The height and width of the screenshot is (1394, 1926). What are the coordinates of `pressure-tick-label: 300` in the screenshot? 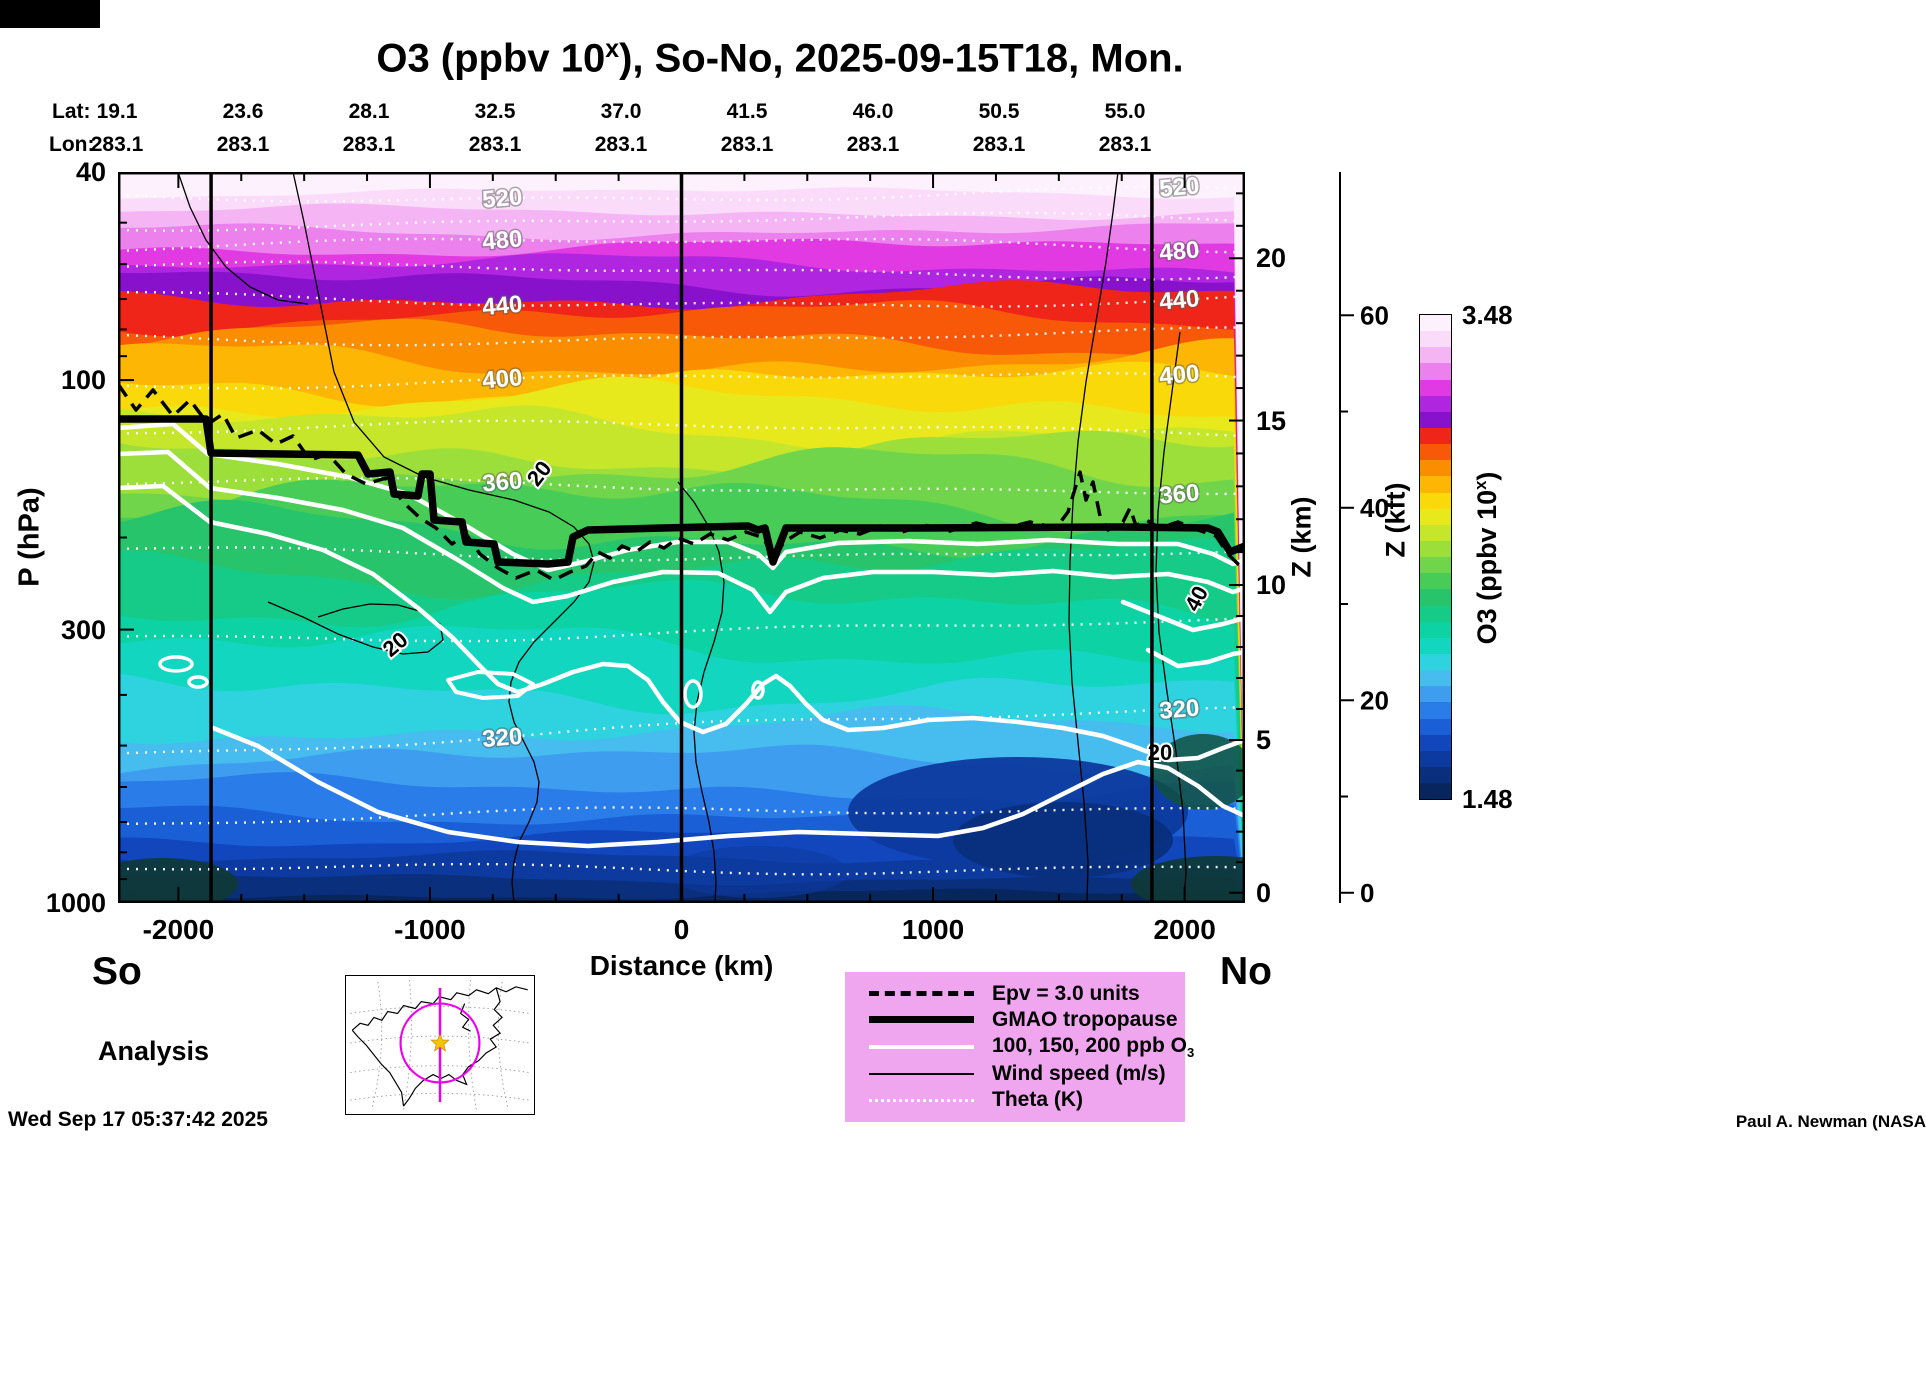 It's located at (83, 629).